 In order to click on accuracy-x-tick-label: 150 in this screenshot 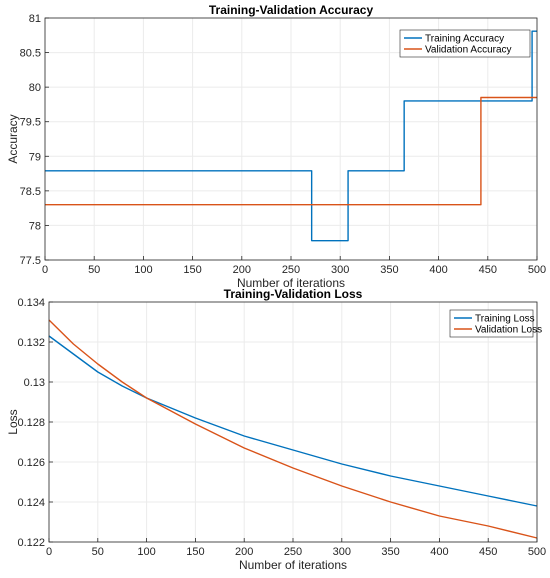, I will do `click(192, 270)`.